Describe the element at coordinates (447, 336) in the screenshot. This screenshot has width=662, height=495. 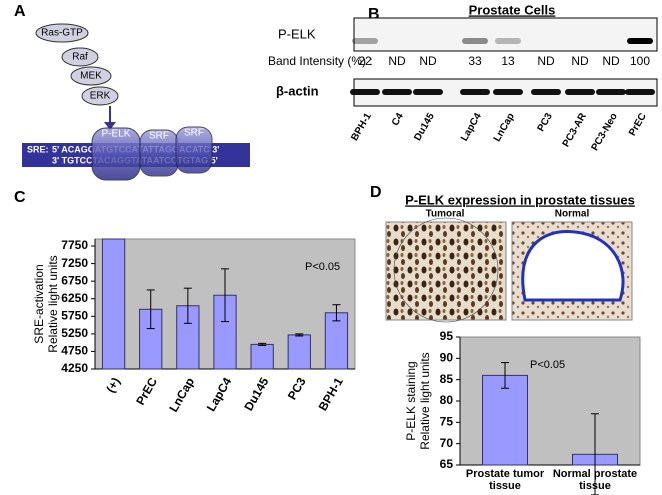
I see `y-tick-label: 95` at that location.